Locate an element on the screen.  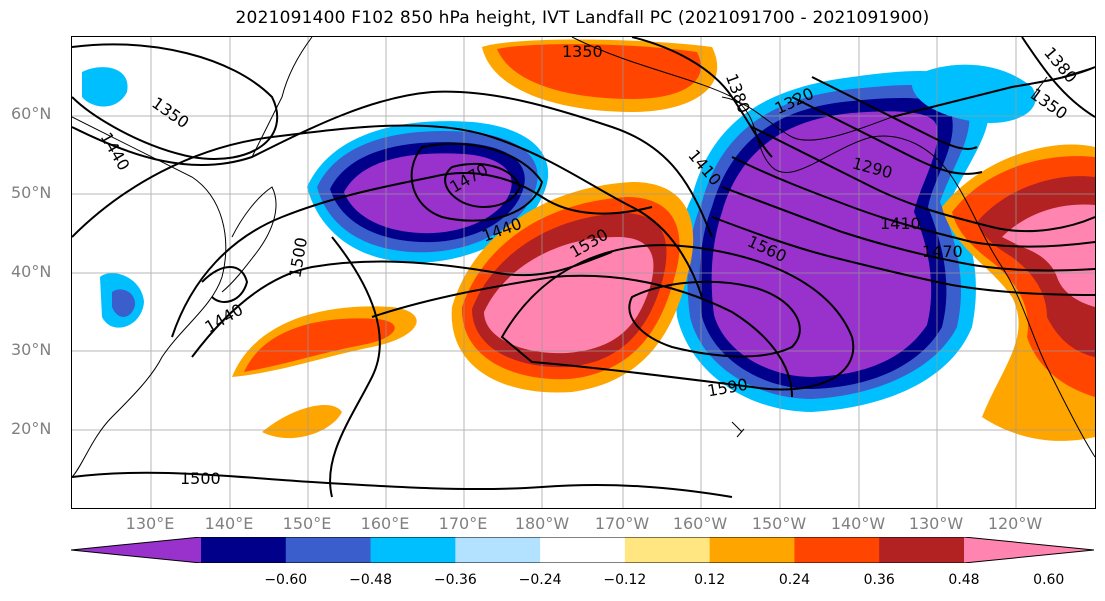
lon-label: 130°W is located at coordinates (936, 523).